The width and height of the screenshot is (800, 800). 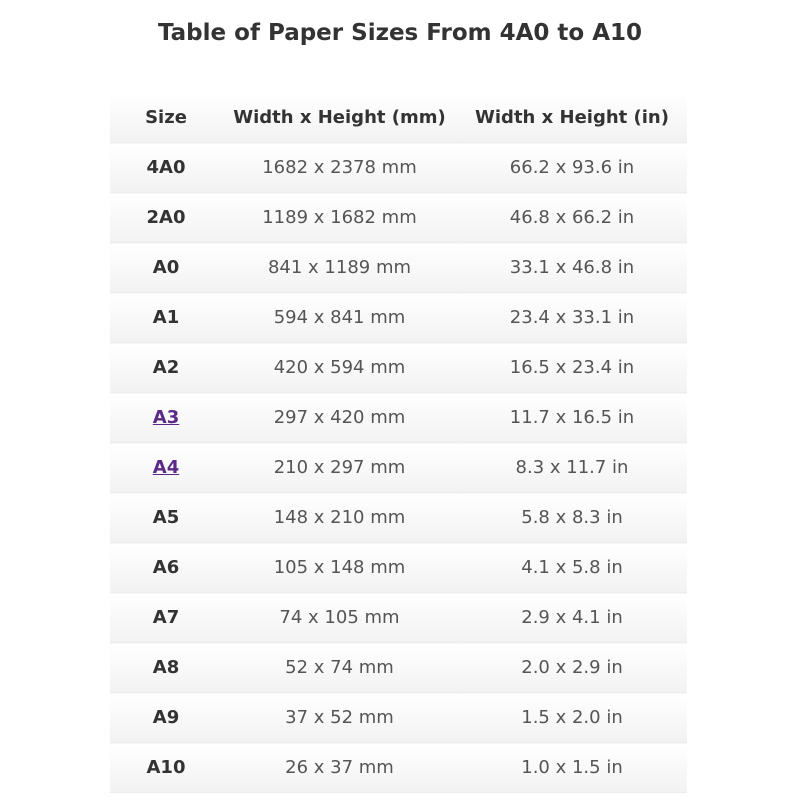 I want to click on table-row: A8 52 x 74 mm 2.0 x 2.9 in, so click(x=398, y=667).